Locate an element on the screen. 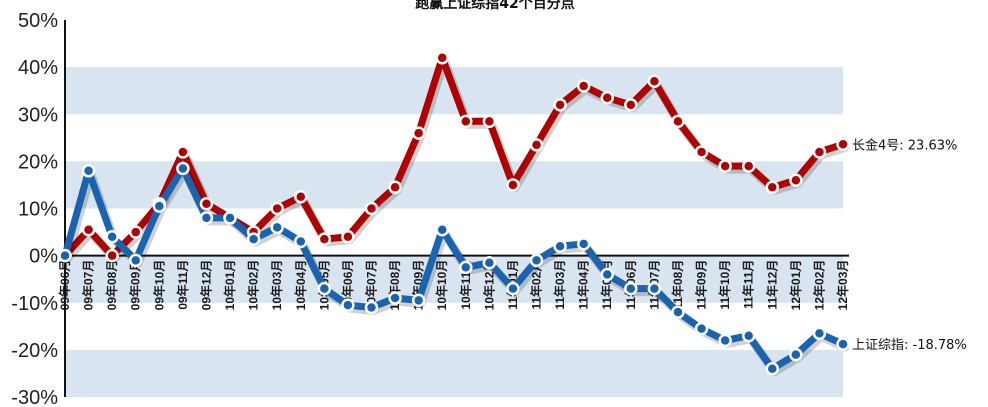 The height and width of the screenshot is (407, 988). x-tick-label: 09年11月 is located at coordinates (182, 285).